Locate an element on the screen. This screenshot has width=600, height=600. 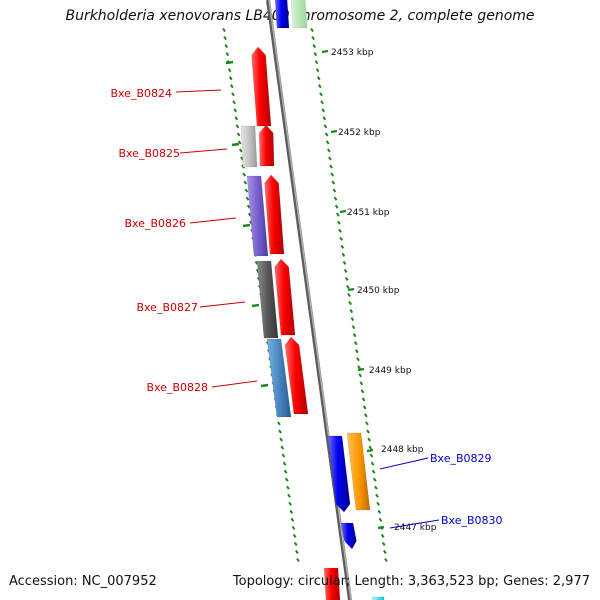
cog-partial-bottom is located at coordinates (378, 598).